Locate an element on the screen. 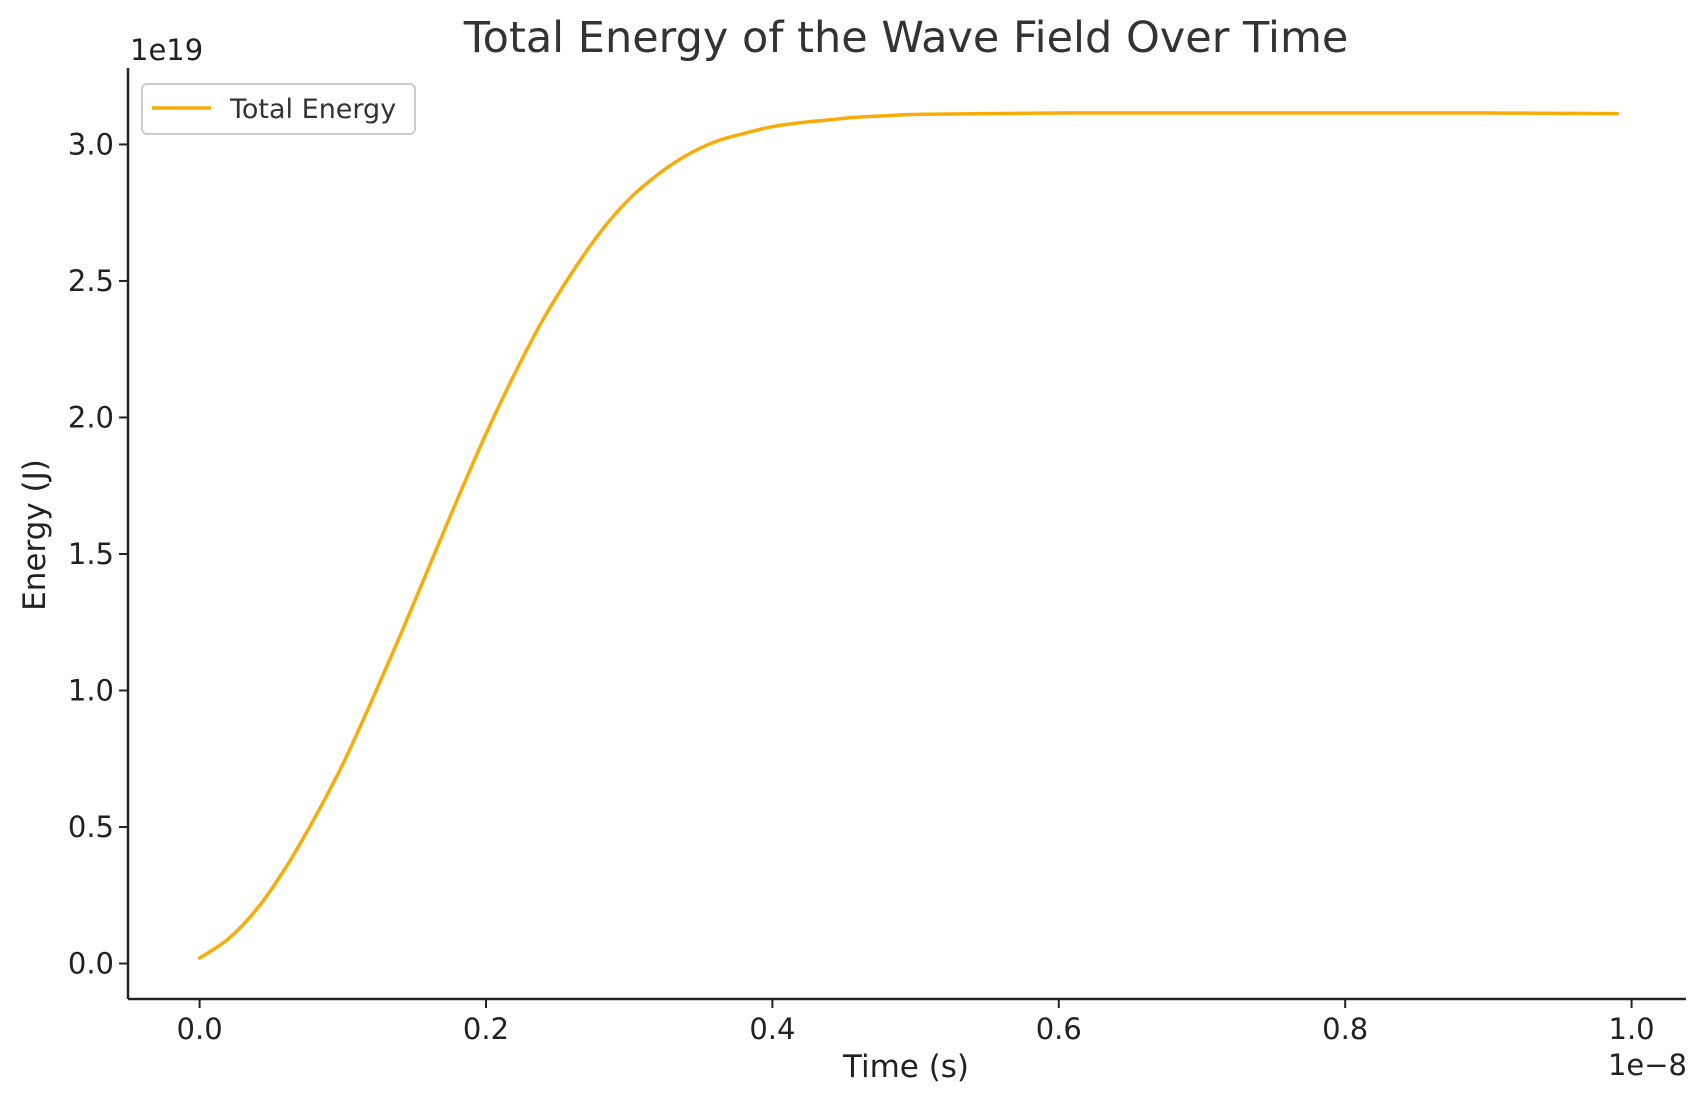  x-tick-label: 0.6 is located at coordinates (1059, 1029).